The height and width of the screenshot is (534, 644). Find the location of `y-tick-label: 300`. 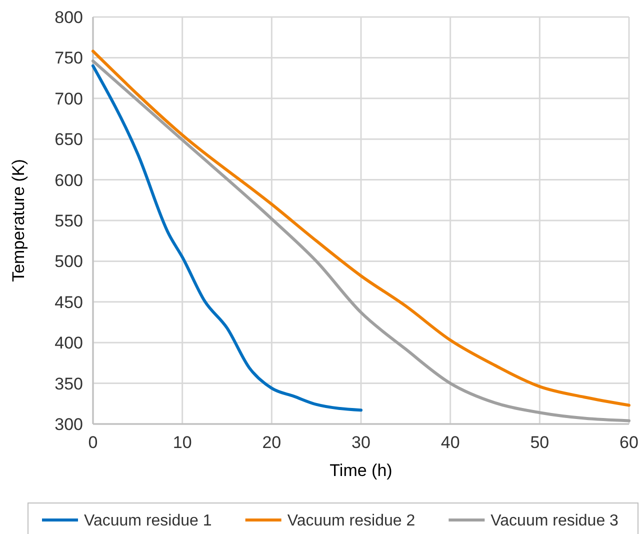

y-tick-label: 300 is located at coordinates (68, 424).